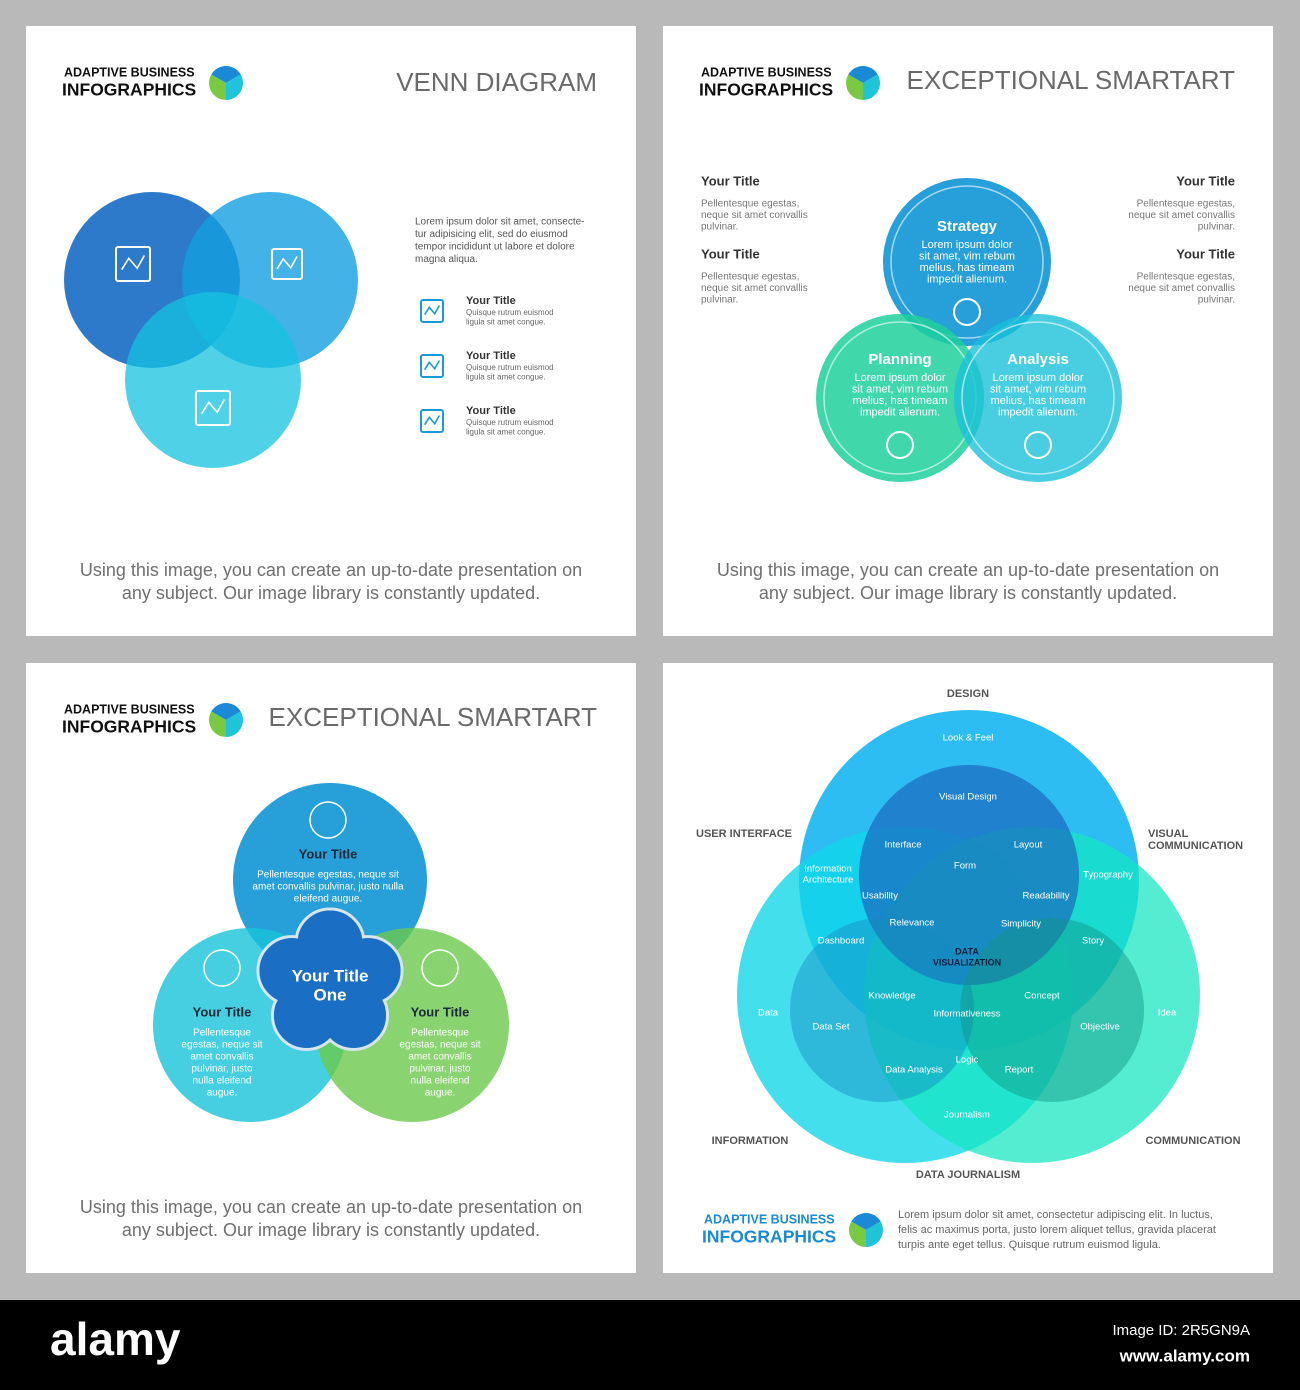 Image resolution: width=1300 pixels, height=1390 pixels. I want to click on venn-term: Architecture, so click(828, 880).